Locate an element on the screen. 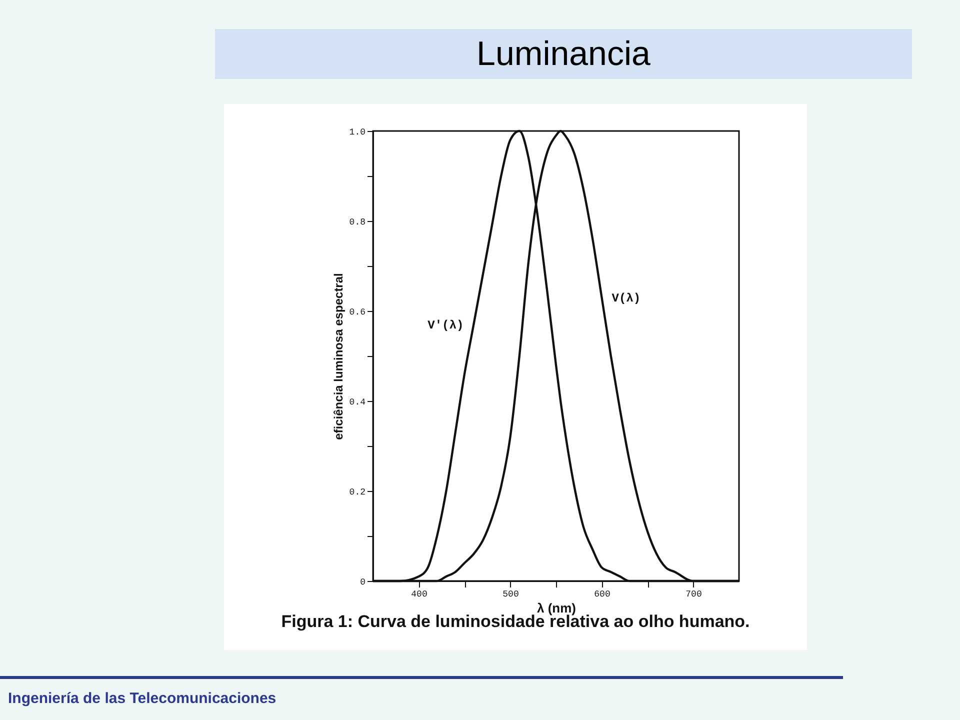 This screenshot has height=720, width=960. y-tick-label: 0.6 is located at coordinates (357, 313).